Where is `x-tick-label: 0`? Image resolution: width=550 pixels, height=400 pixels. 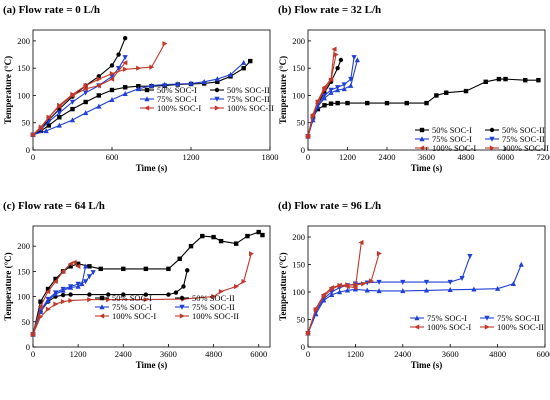
x-tick-label: 0 is located at coordinates (308, 354).